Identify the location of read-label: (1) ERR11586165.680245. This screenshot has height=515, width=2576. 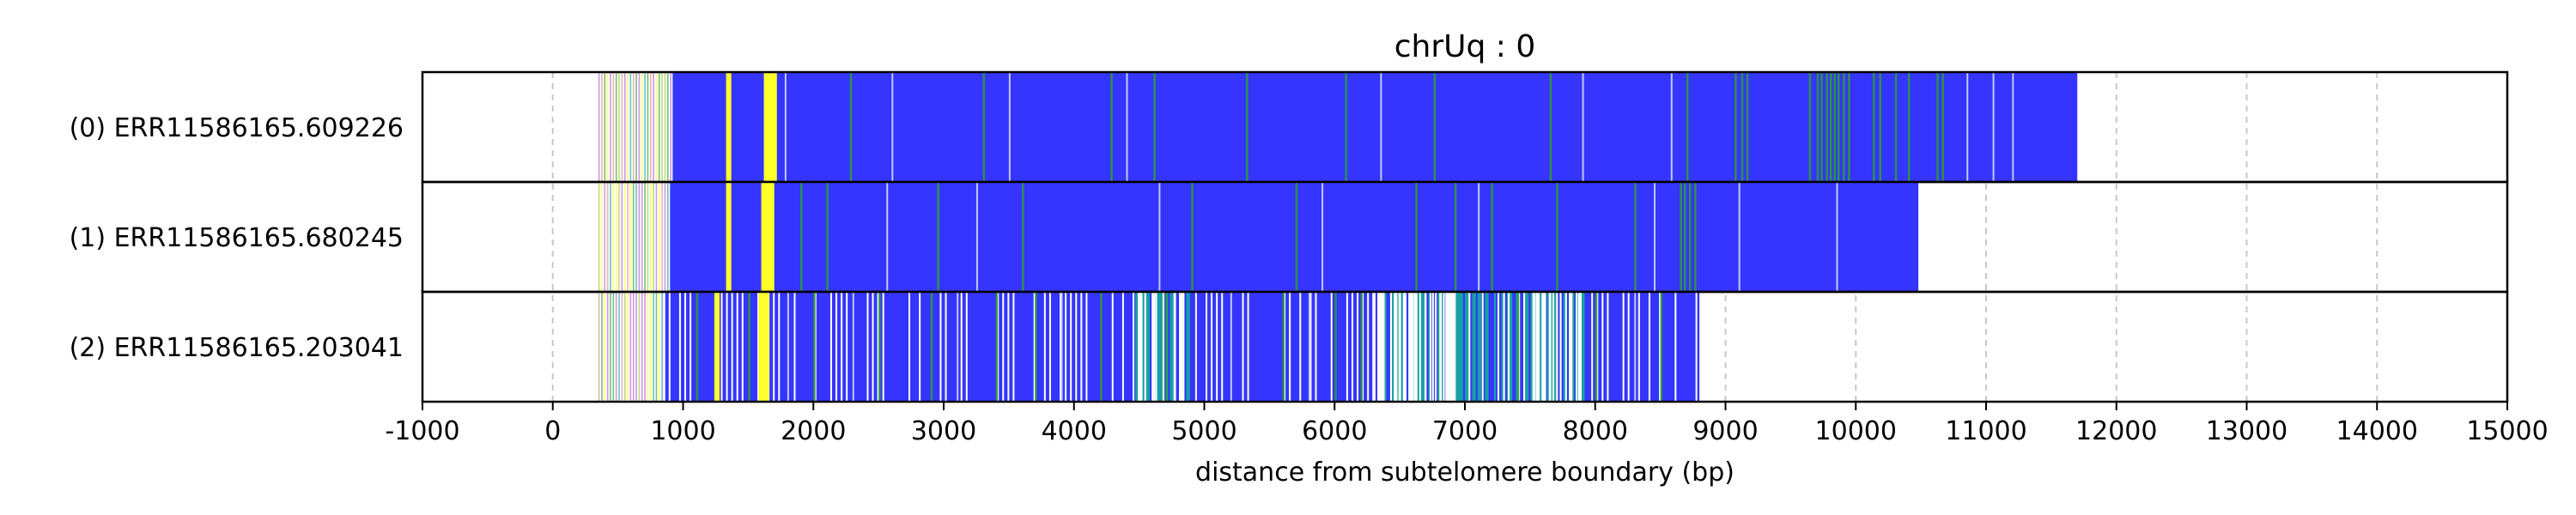
(237, 238).